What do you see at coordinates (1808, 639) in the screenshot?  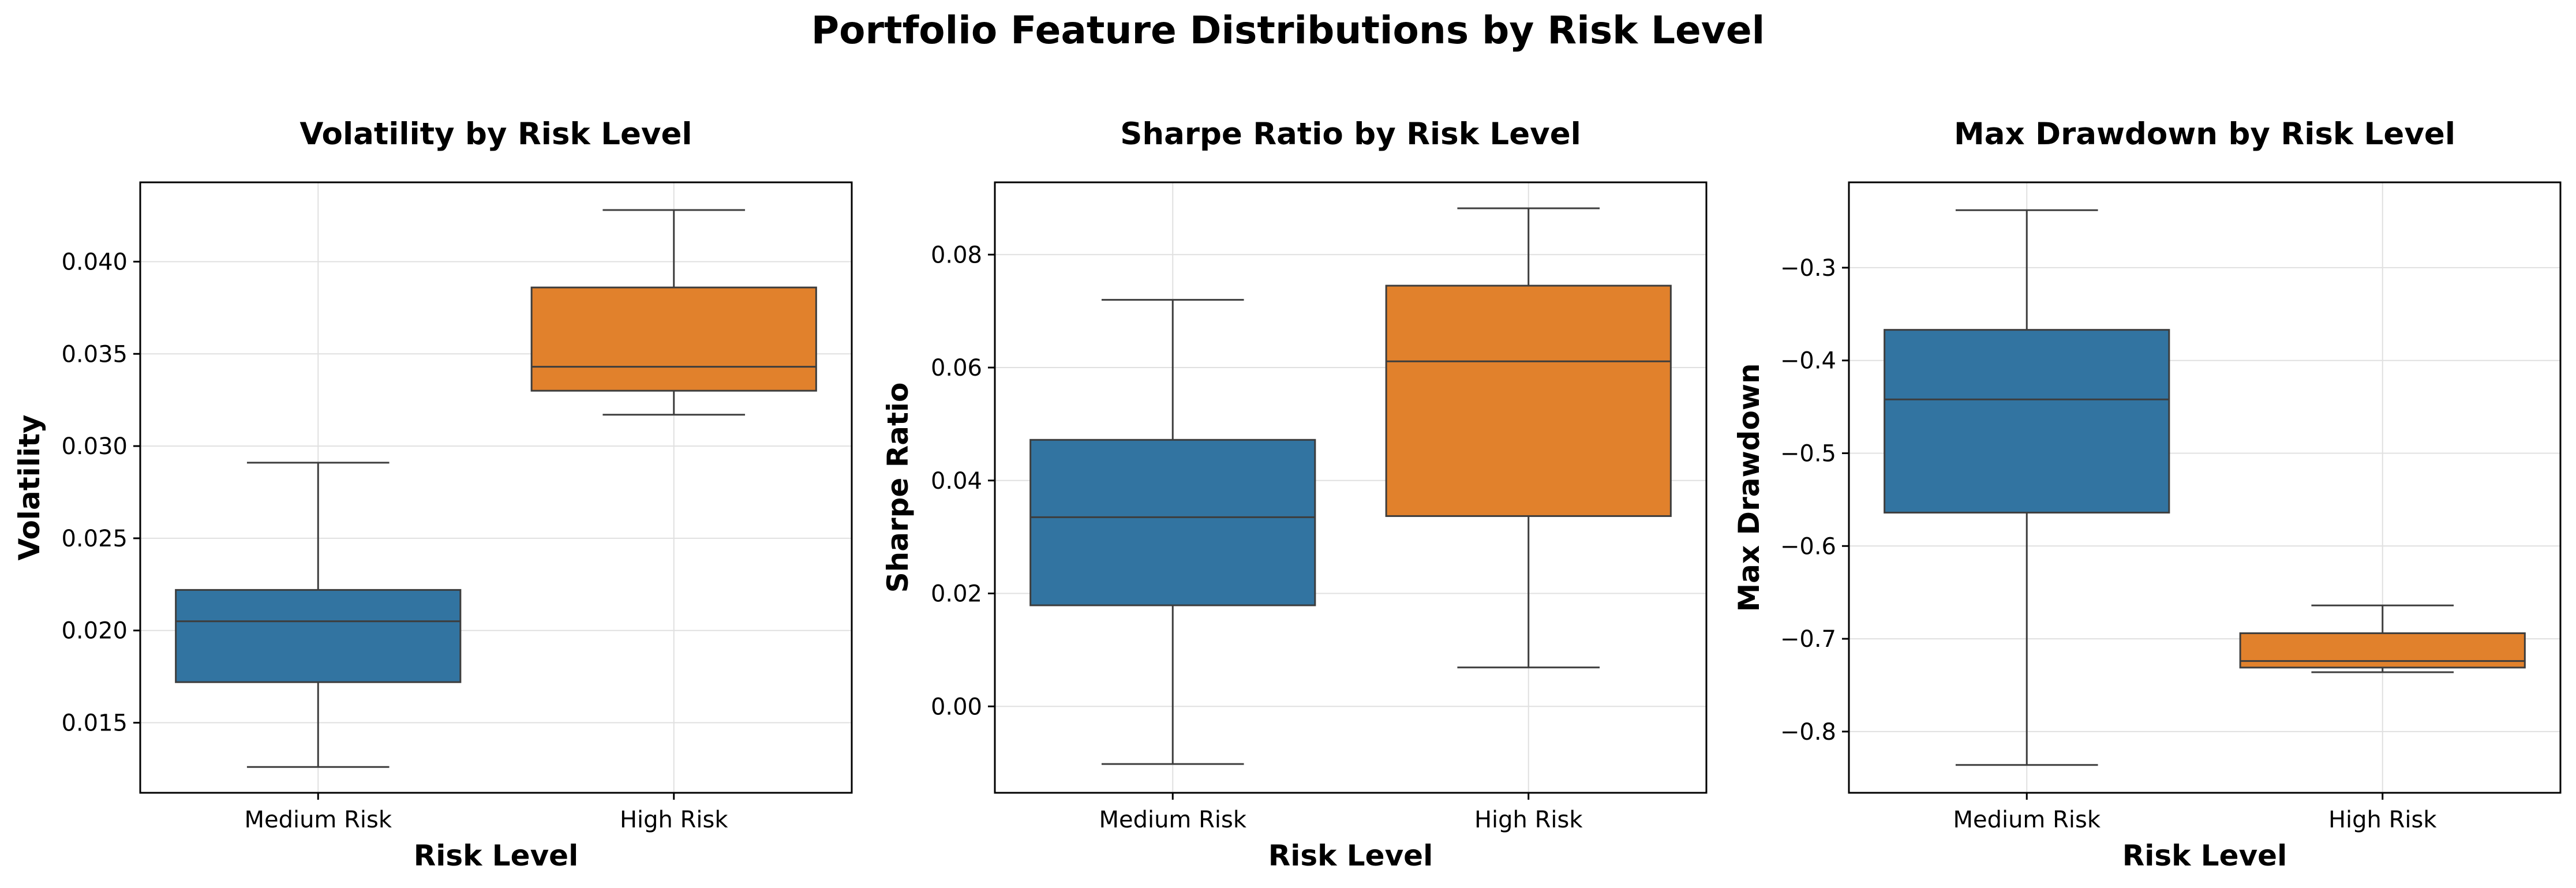 I see `y-tick-label: −0.7` at bounding box center [1808, 639].